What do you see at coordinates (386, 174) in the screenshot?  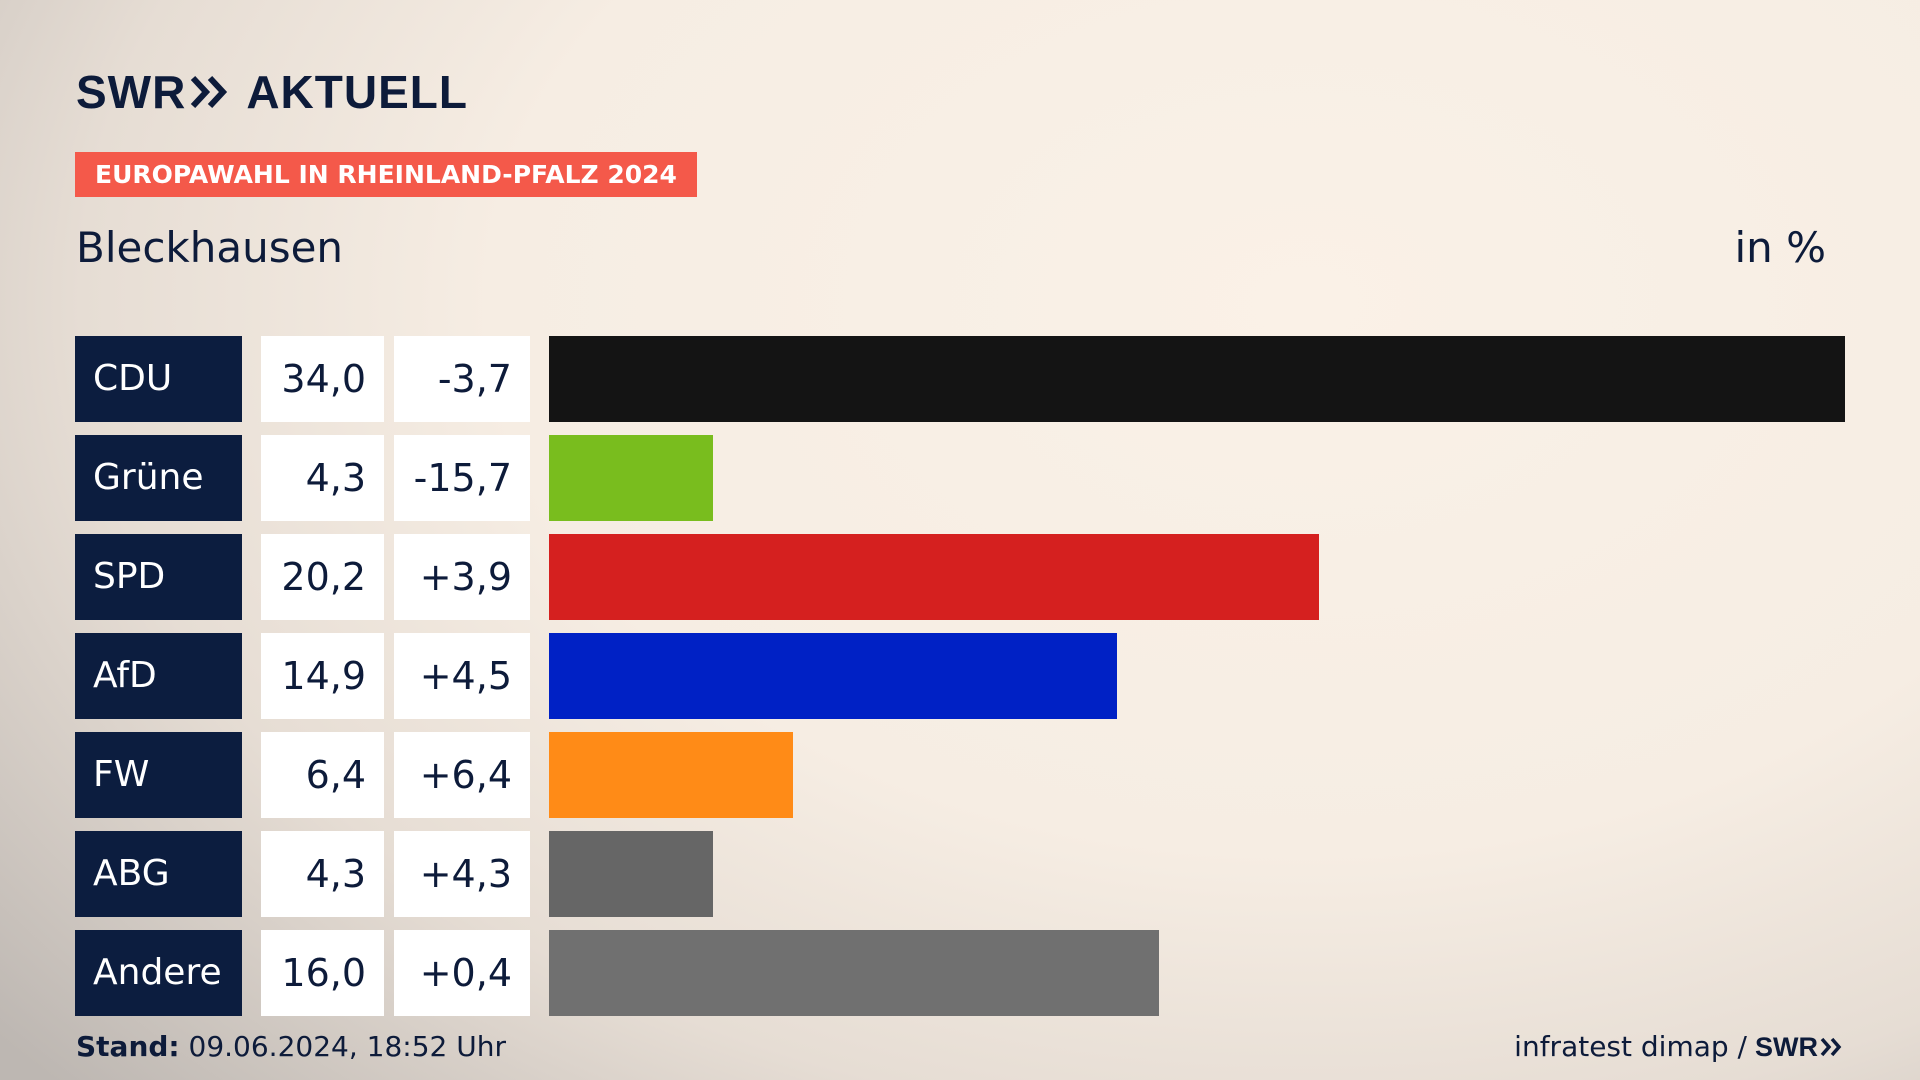 I see `election-badge: EUROPAWAHL IN RHEINLAND-PFALZ 2024` at bounding box center [386, 174].